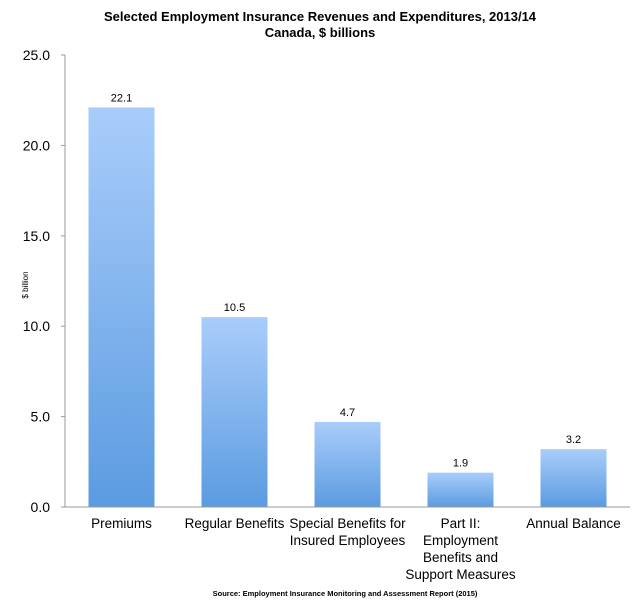 The width and height of the screenshot is (640, 610). Describe the element at coordinates (347, 413) in the screenshot. I see `data-label: 4.7` at that location.